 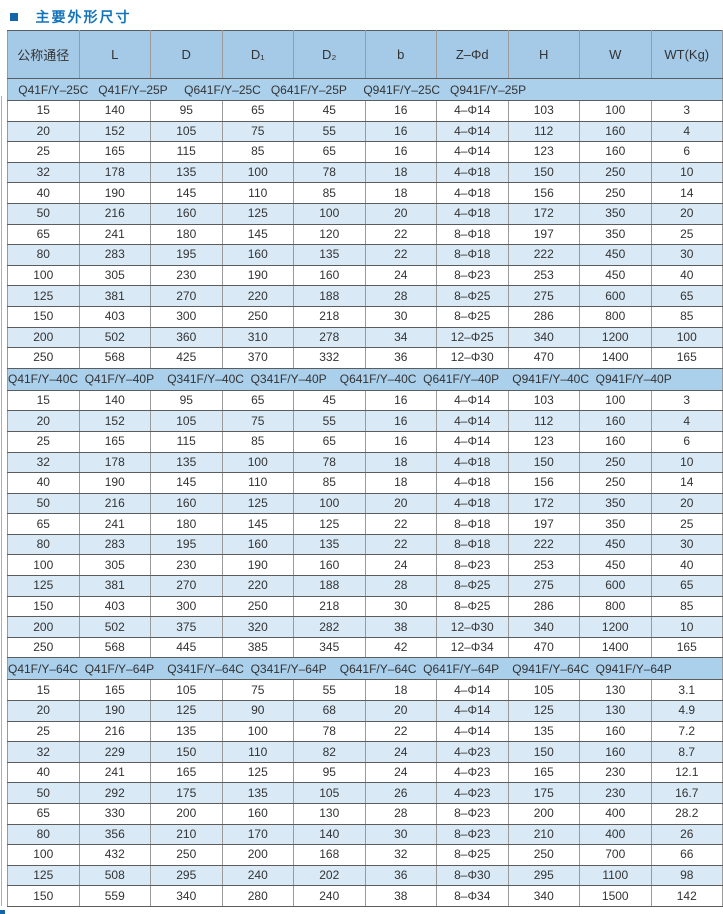 What do you see at coordinates (543, 54) in the screenshot?
I see `header-cell: H` at bounding box center [543, 54].